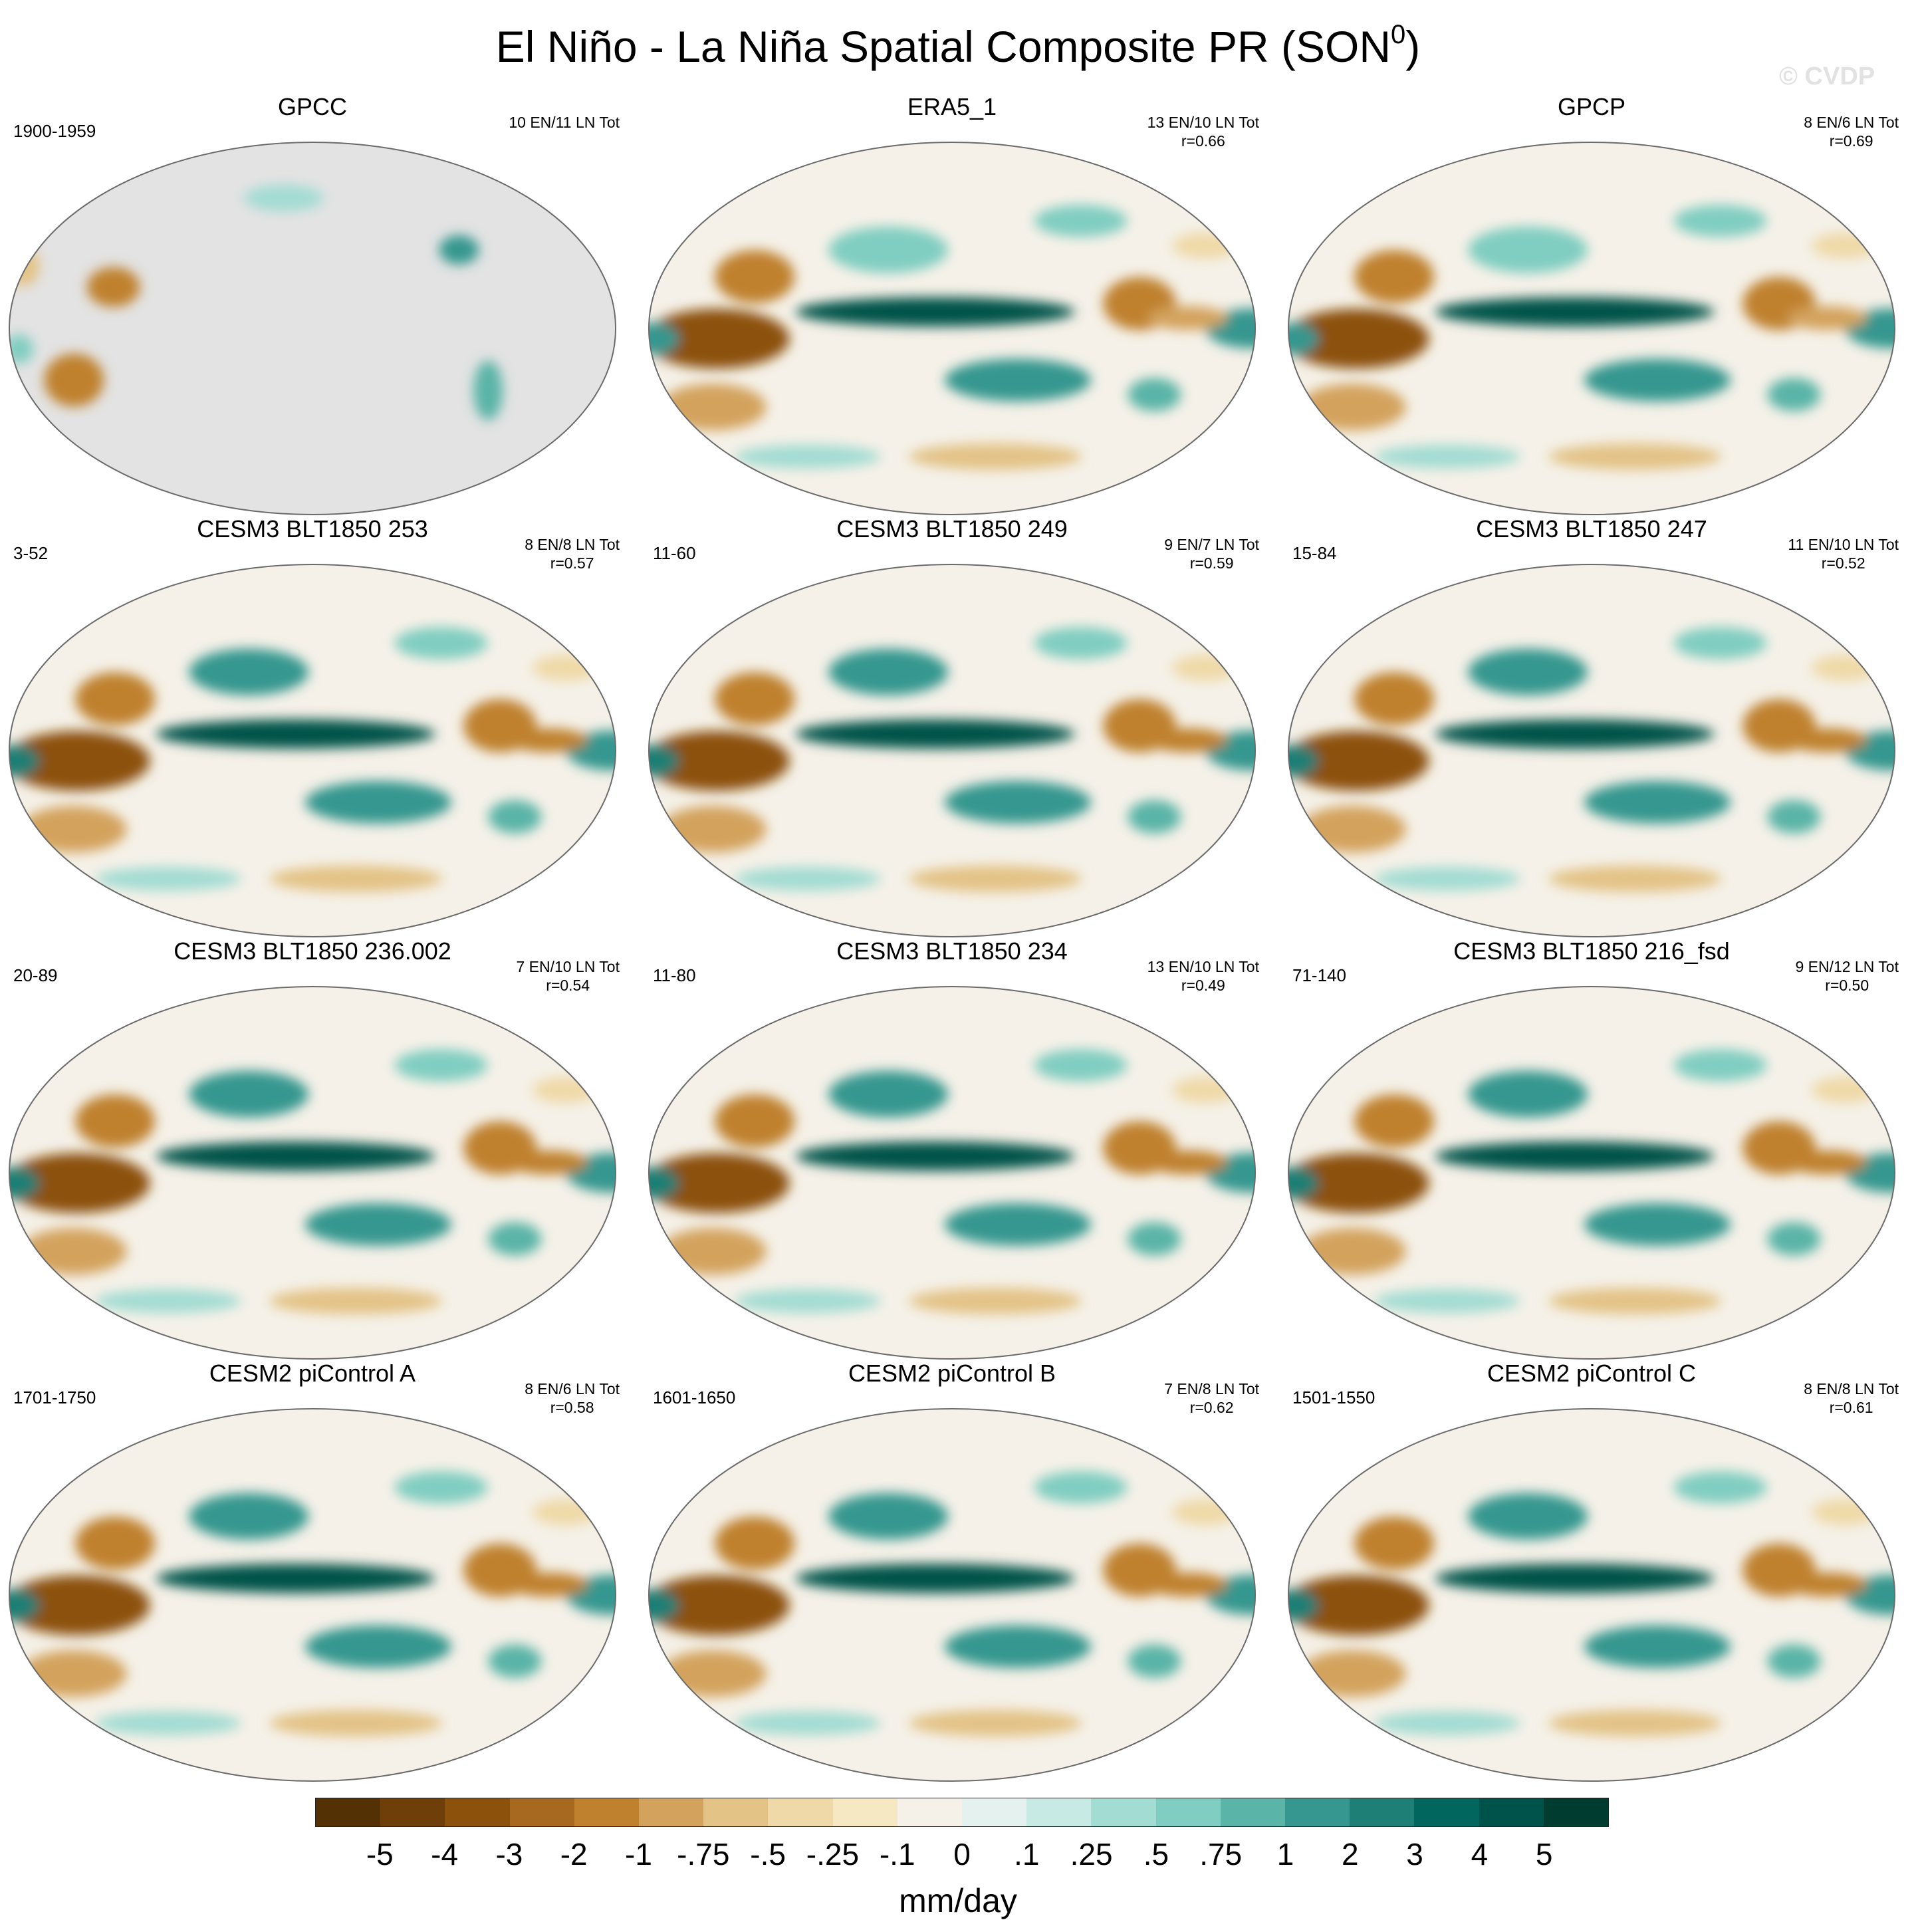 Image resolution: width=1916 pixels, height=1932 pixels. What do you see at coordinates (113, 287) in the screenshot?
I see `maritime-continent-dry` at bounding box center [113, 287].